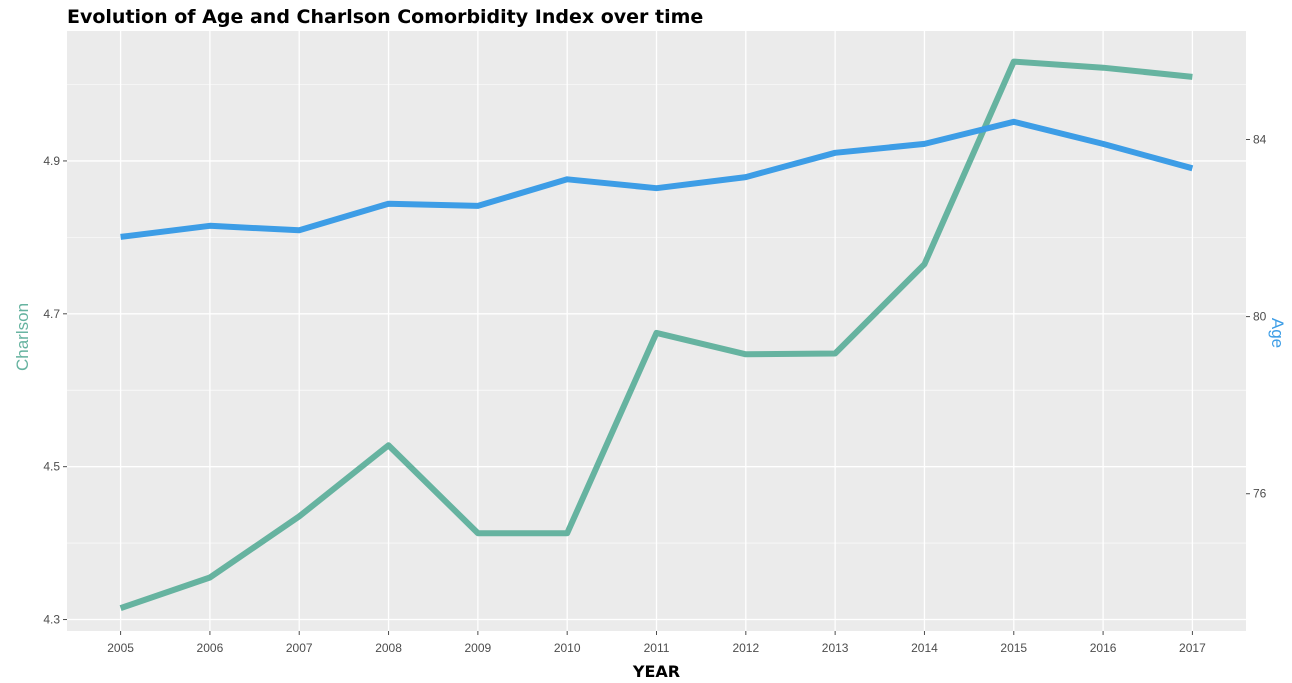 This screenshot has height=683, width=1292. Describe the element at coordinates (567, 648) in the screenshot. I see `x-tick-label: 2010` at that location.